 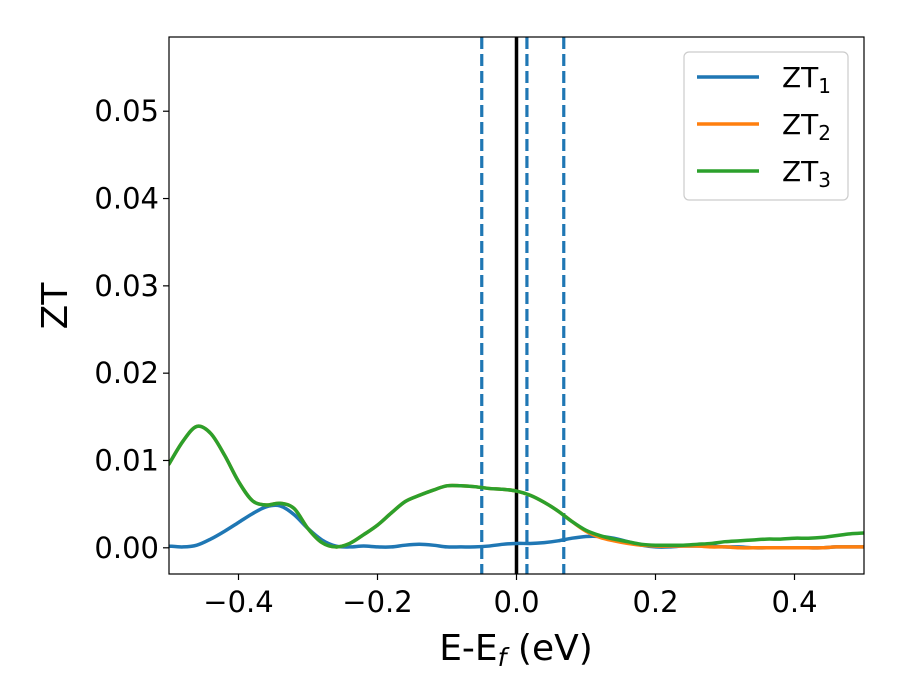 What do you see at coordinates (794, 602) in the screenshot?
I see `x-tick-label: 0.4` at bounding box center [794, 602].